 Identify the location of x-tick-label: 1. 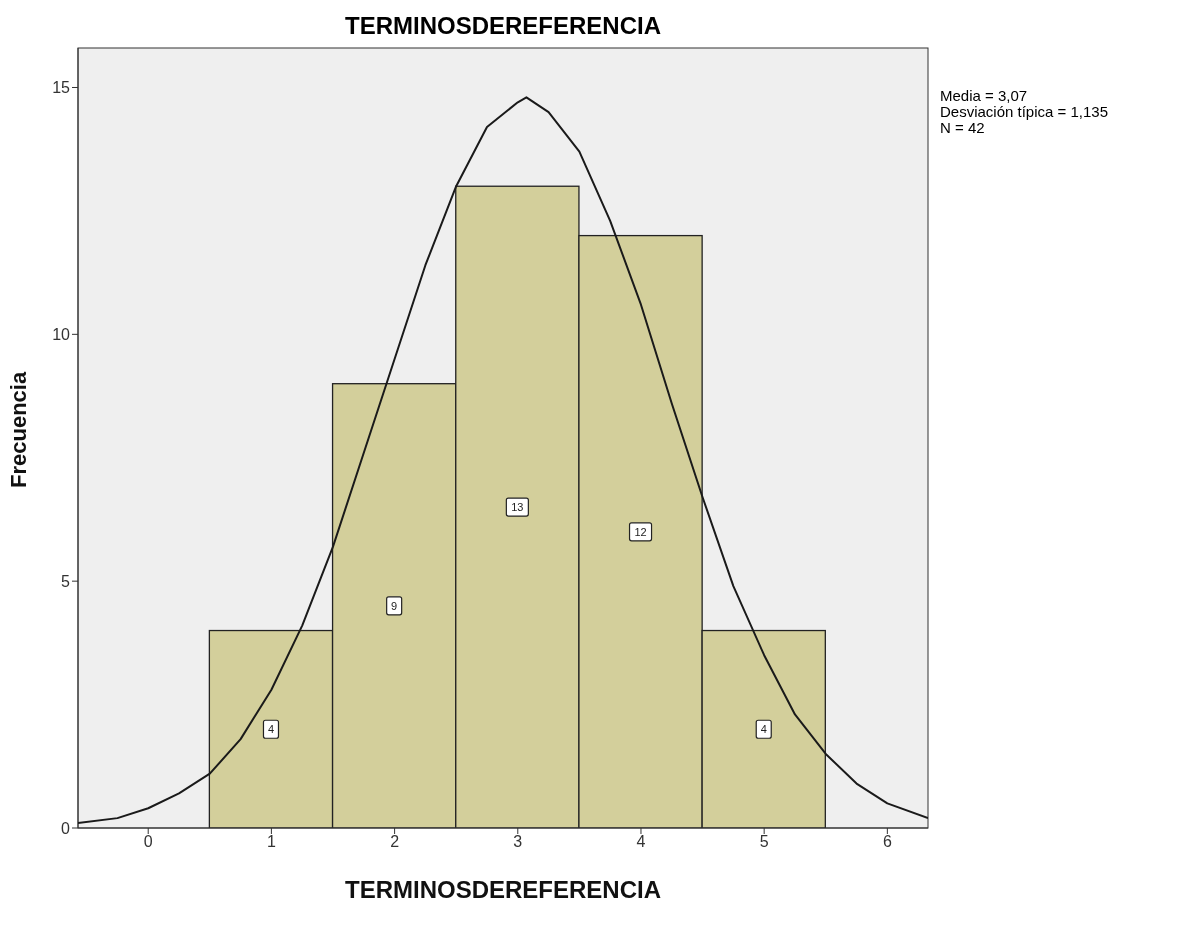
(271, 842).